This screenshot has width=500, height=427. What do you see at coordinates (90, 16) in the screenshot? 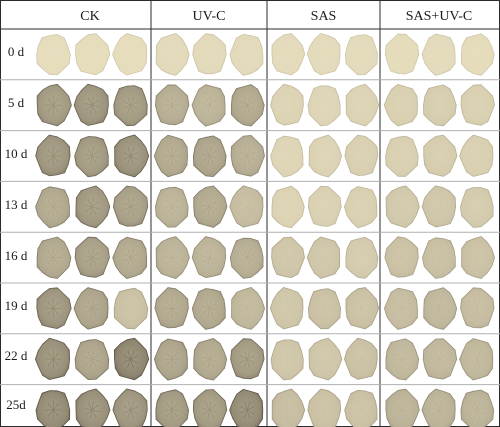
I see `column-header-ck: CK` at bounding box center [90, 16].